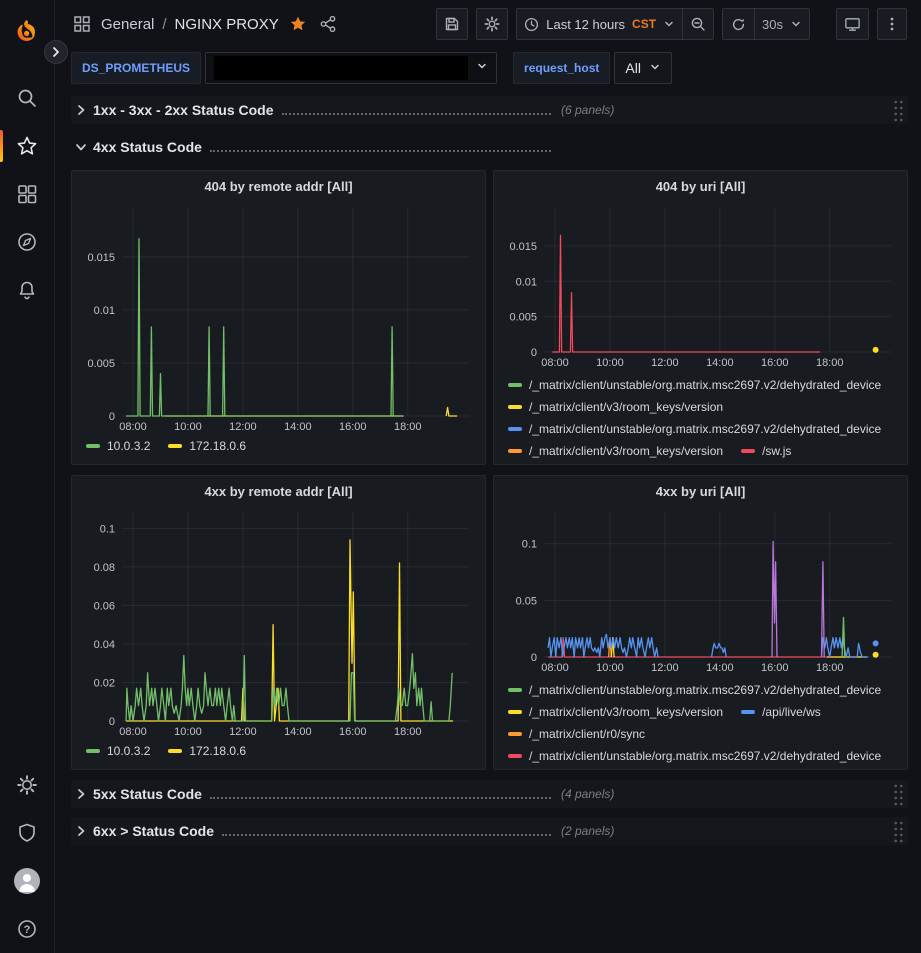  I want to click on time-picker-group: Last 12 hours CST, so click(615, 24).